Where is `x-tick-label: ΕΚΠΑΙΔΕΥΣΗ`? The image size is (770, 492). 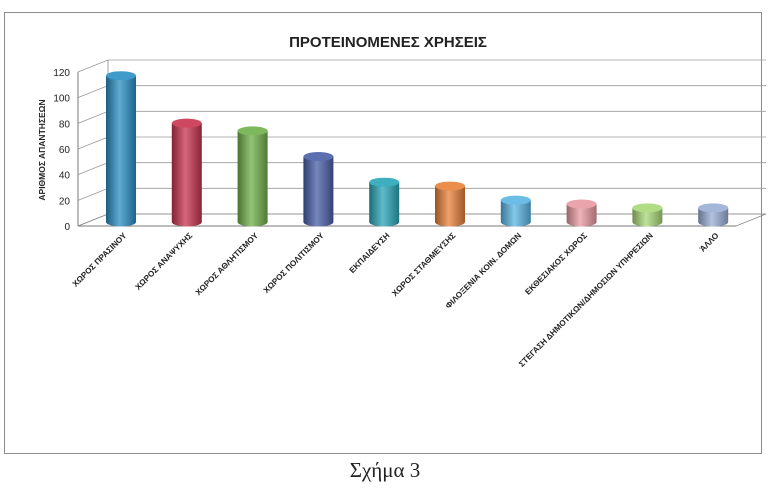 x-tick-label: ΕΚΠΑΙΔΕΥΣΗ is located at coordinates (370, 253).